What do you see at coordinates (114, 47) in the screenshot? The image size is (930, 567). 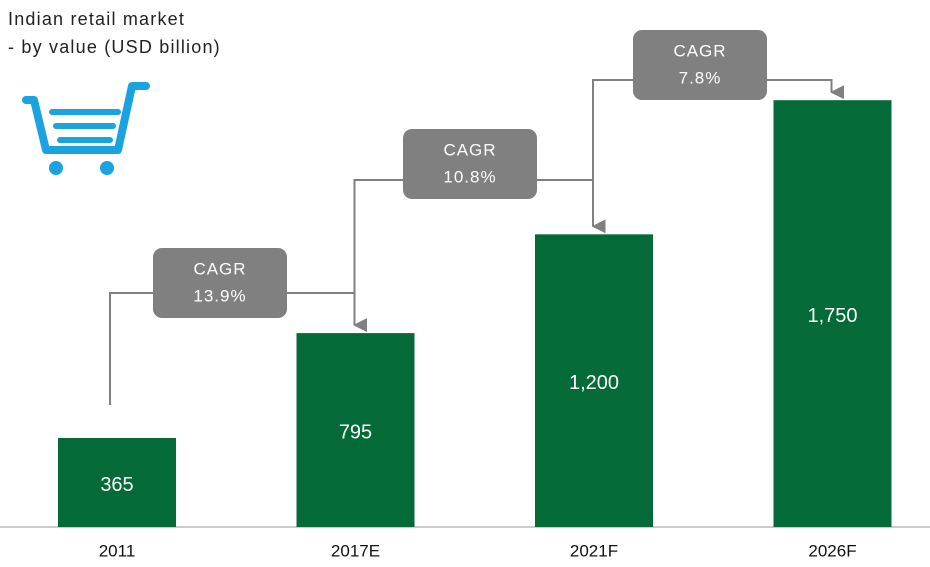 I see `chart-subtitle: - by value (USD billion)` at bounding box center [114, 47].